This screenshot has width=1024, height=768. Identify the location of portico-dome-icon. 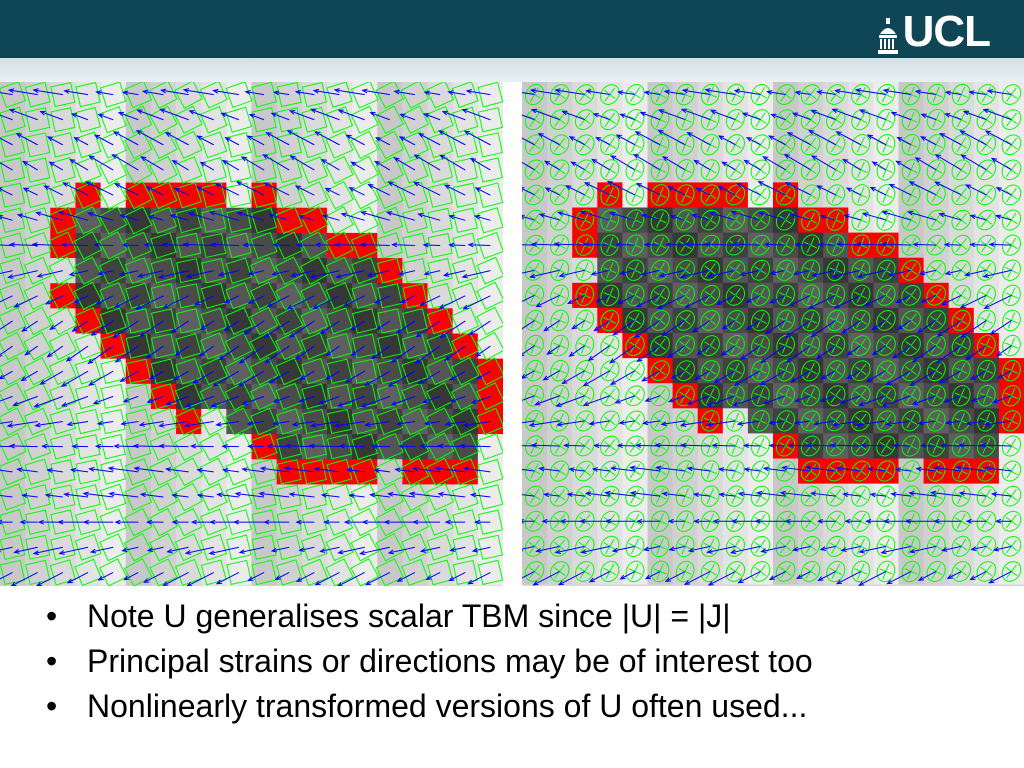
(887, 36).